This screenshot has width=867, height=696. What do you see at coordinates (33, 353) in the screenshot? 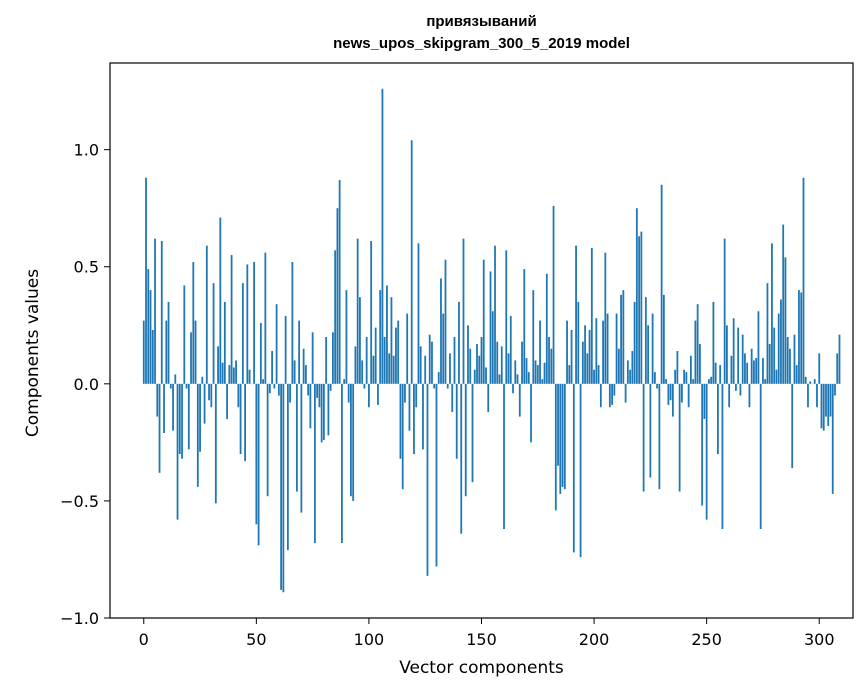
I see `y-axis-label: Components values` at bounding box center [33, 353].